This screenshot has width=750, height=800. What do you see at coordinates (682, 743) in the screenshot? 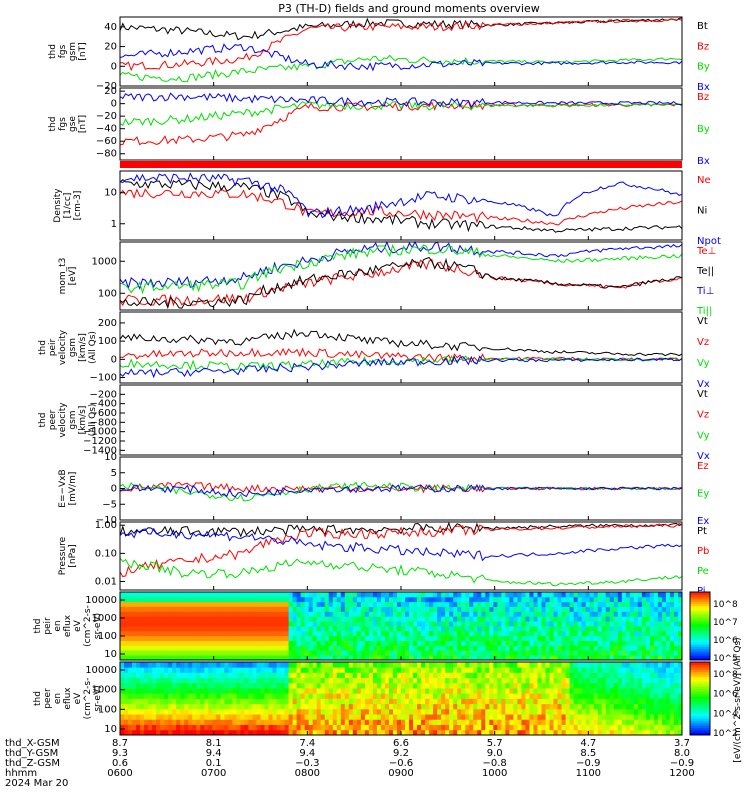
I see `x-tick-label: 3.7` at bounding box center [682, 743].